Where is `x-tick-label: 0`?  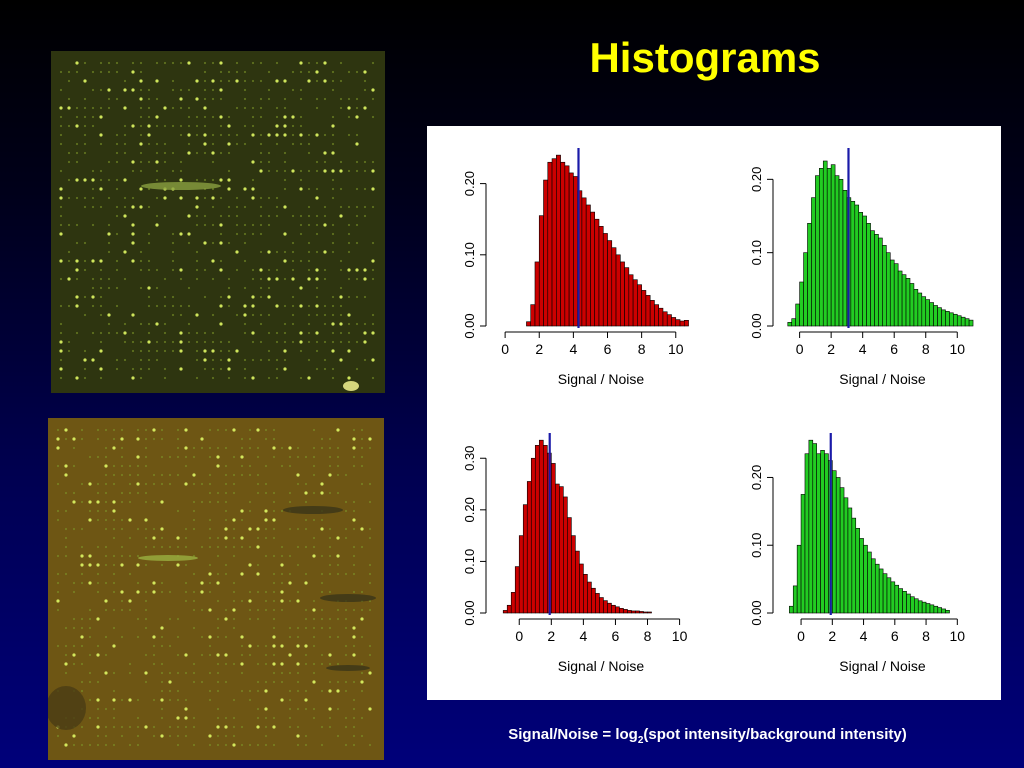 x-tick-label: 0 is located at coordinates (800, 349).